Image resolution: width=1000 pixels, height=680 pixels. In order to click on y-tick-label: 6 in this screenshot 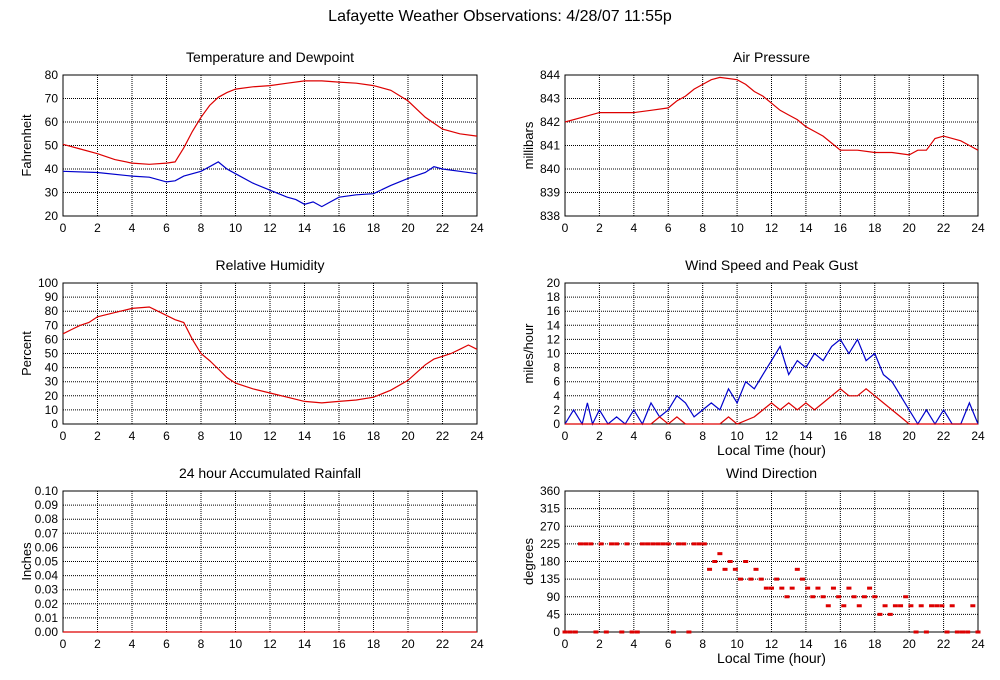, I will do `click(556, 382)`.